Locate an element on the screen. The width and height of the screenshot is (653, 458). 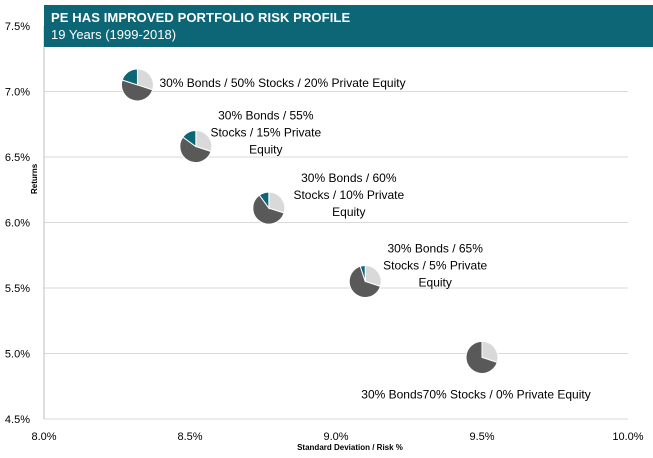
y-tick-label: 7.0% is located at coordinates (17, 93).